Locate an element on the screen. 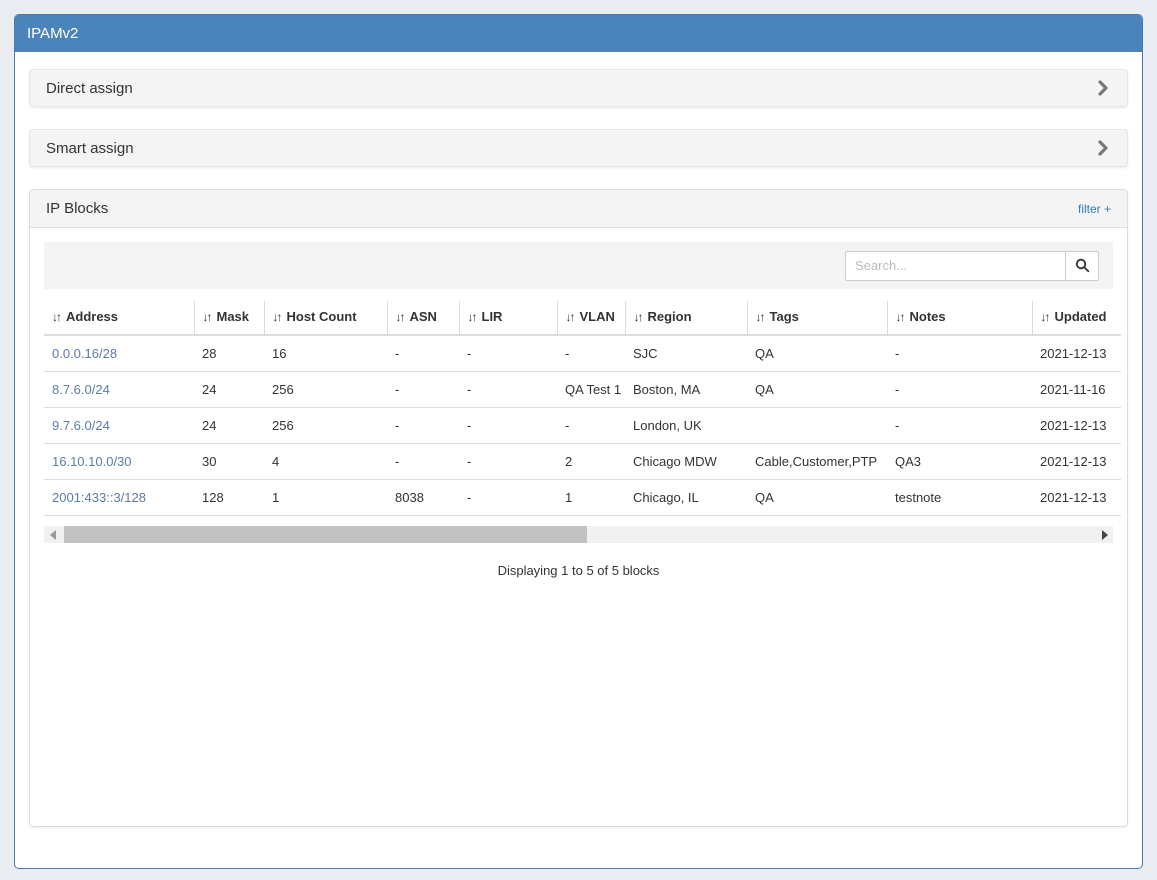  cell-vlan: 1 is located at coordinates (591, 497).